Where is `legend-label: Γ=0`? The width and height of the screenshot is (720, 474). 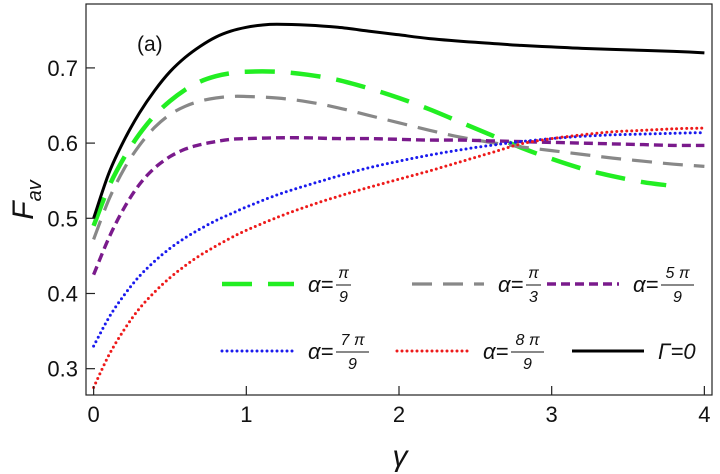
legend-label: Γ=0 is located at coordinates (677, 351).